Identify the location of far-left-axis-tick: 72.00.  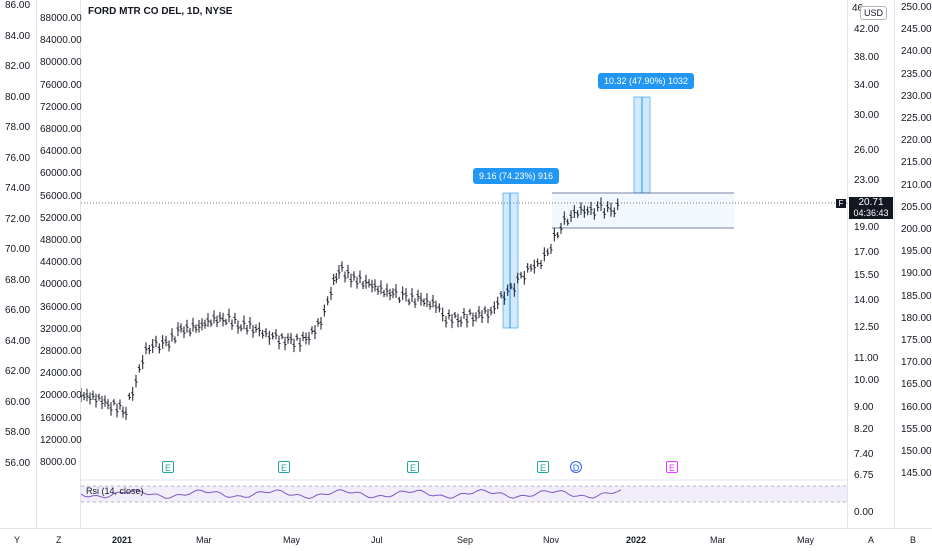
(18, 219).